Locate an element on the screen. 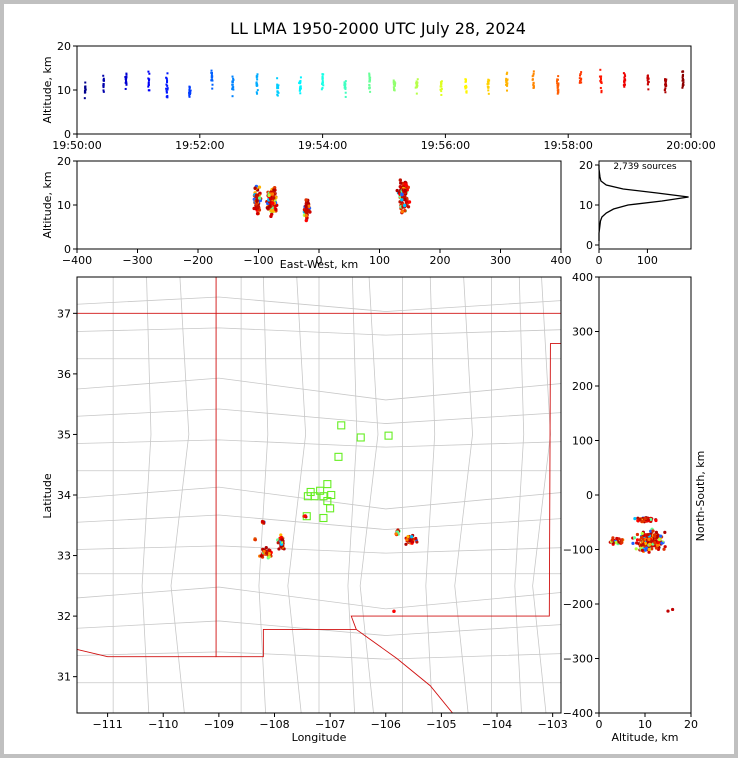 The width and height of the screenshot is (738, 758). y-tick-label: 31 is located at coordinates (64, 677).